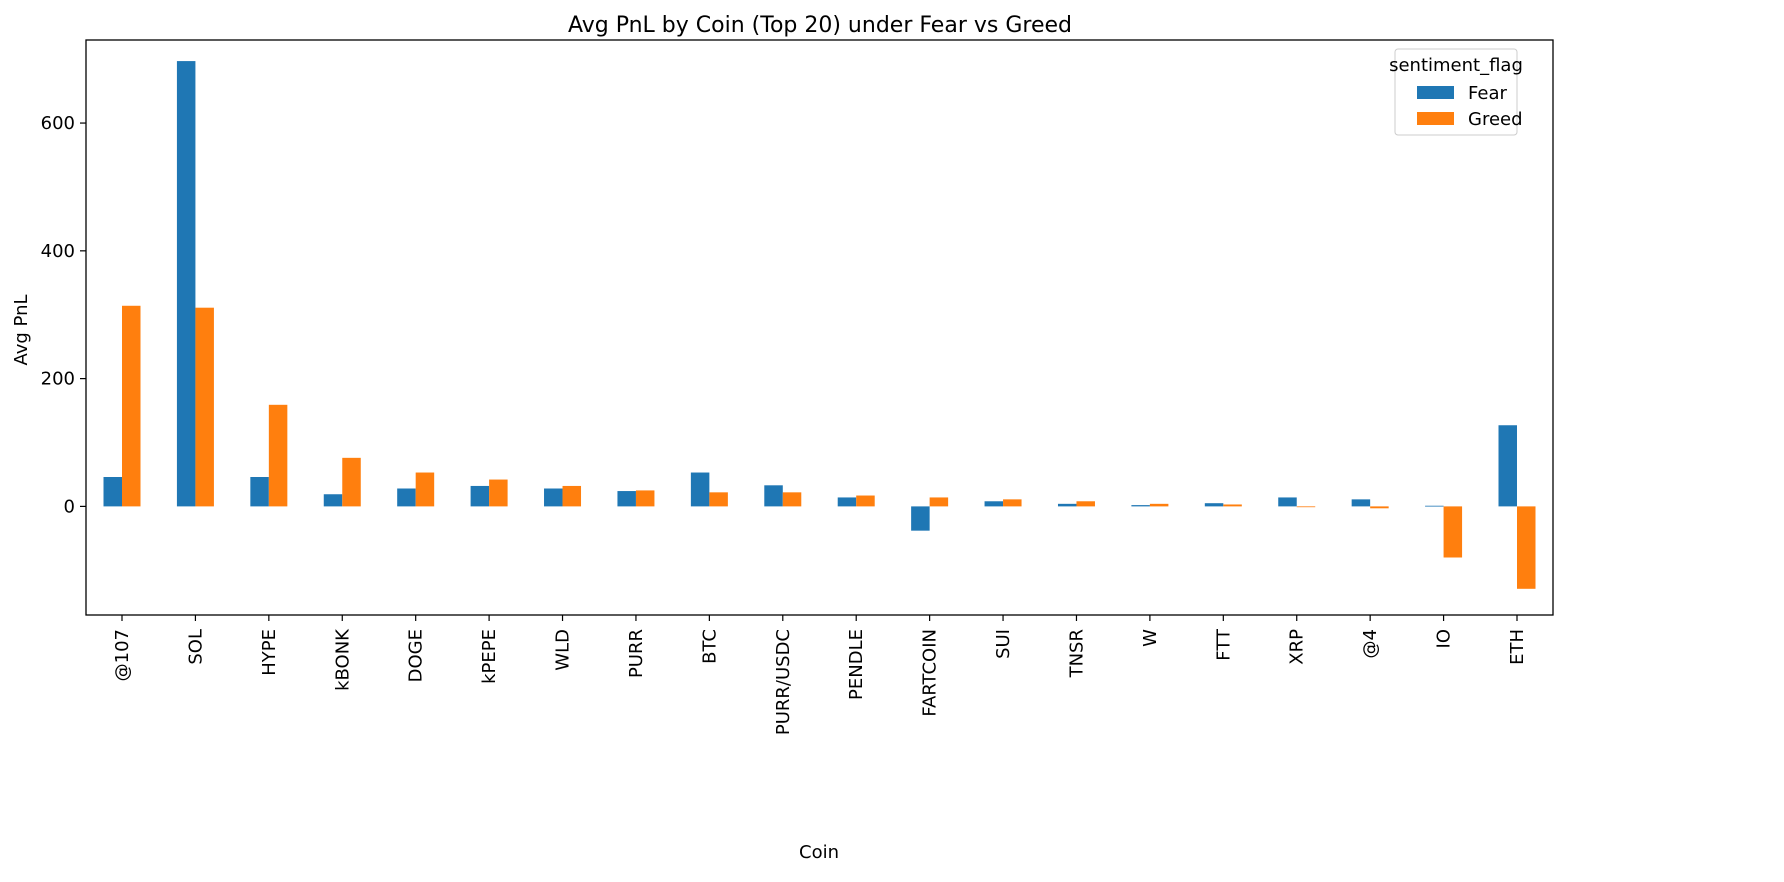 This screenshot has width=1784, height=882. I want to click on bar-fear-purr, so click(626, 499).